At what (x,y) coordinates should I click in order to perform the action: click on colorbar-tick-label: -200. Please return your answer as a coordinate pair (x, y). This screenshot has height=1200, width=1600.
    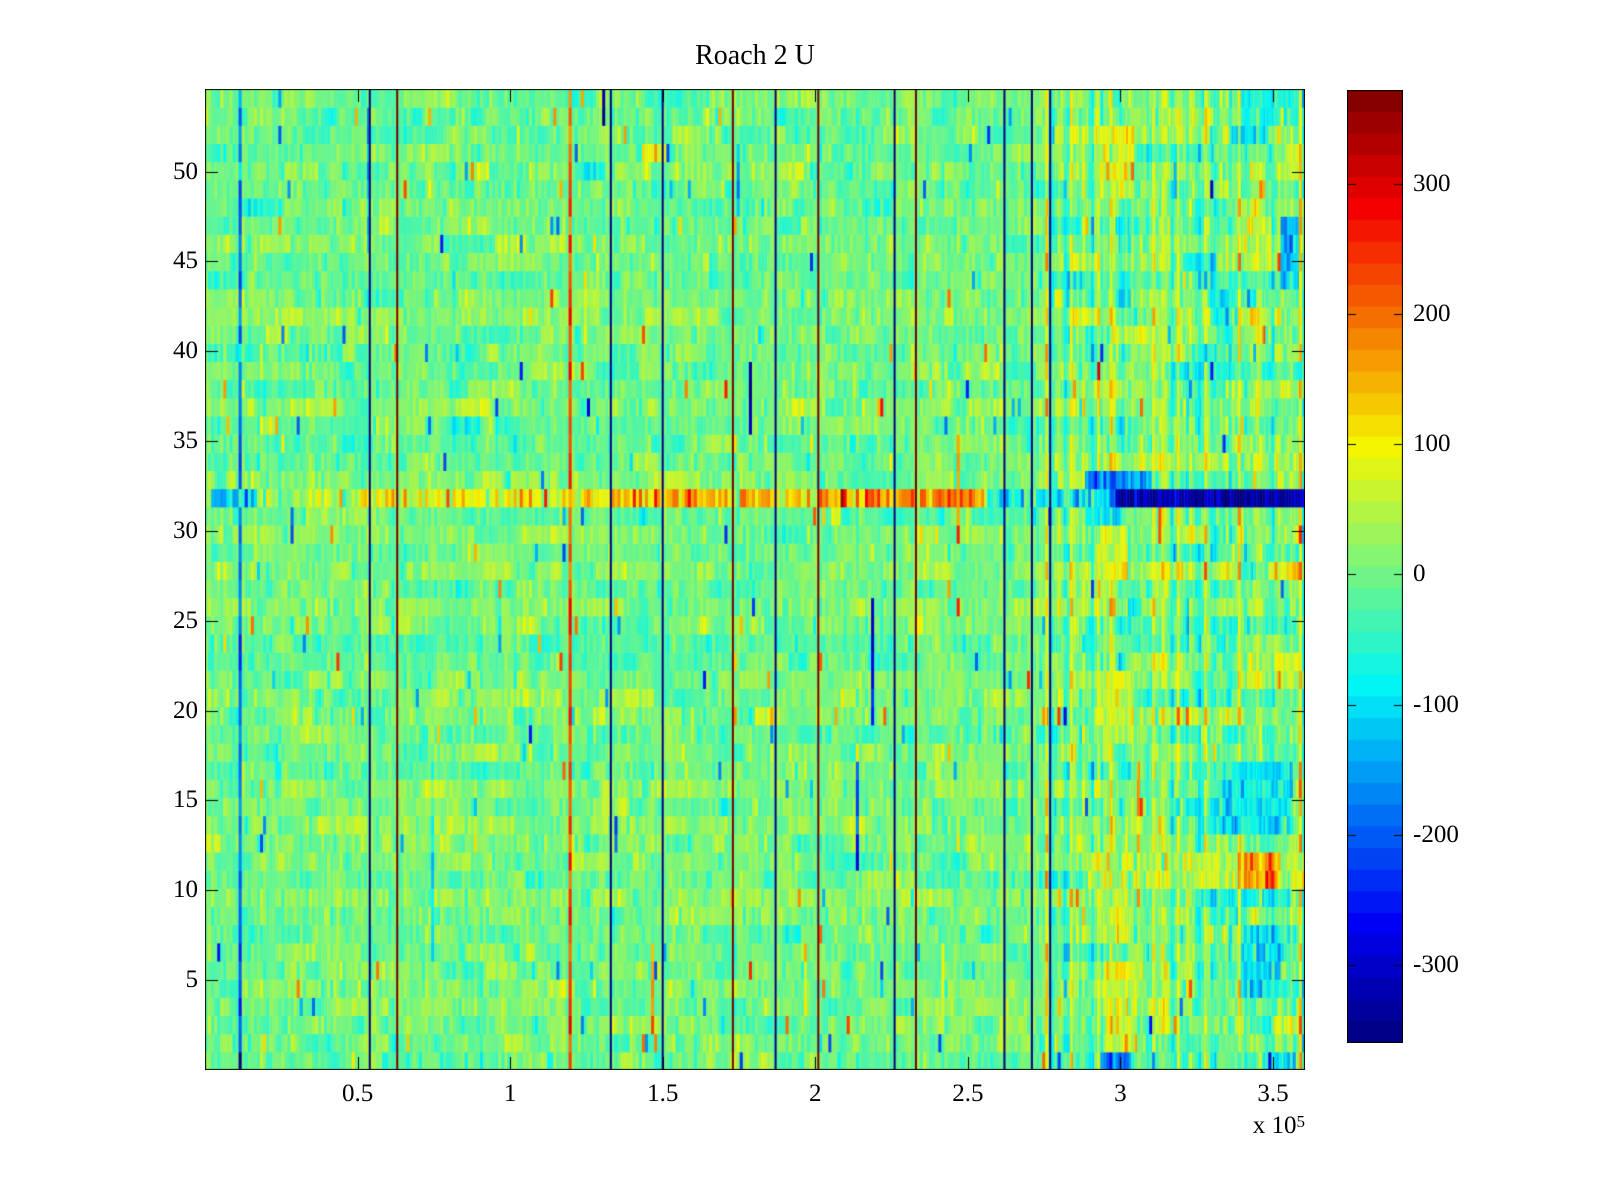
    Looking at the image, I should click on (1436, 834).